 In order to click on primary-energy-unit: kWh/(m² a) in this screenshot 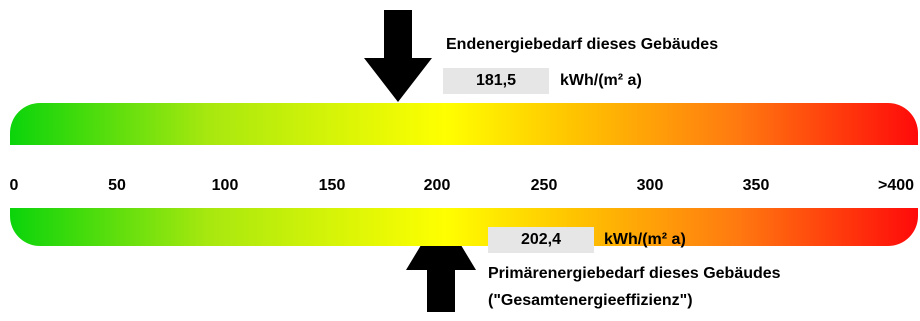, I will do `click(645, 239)`.